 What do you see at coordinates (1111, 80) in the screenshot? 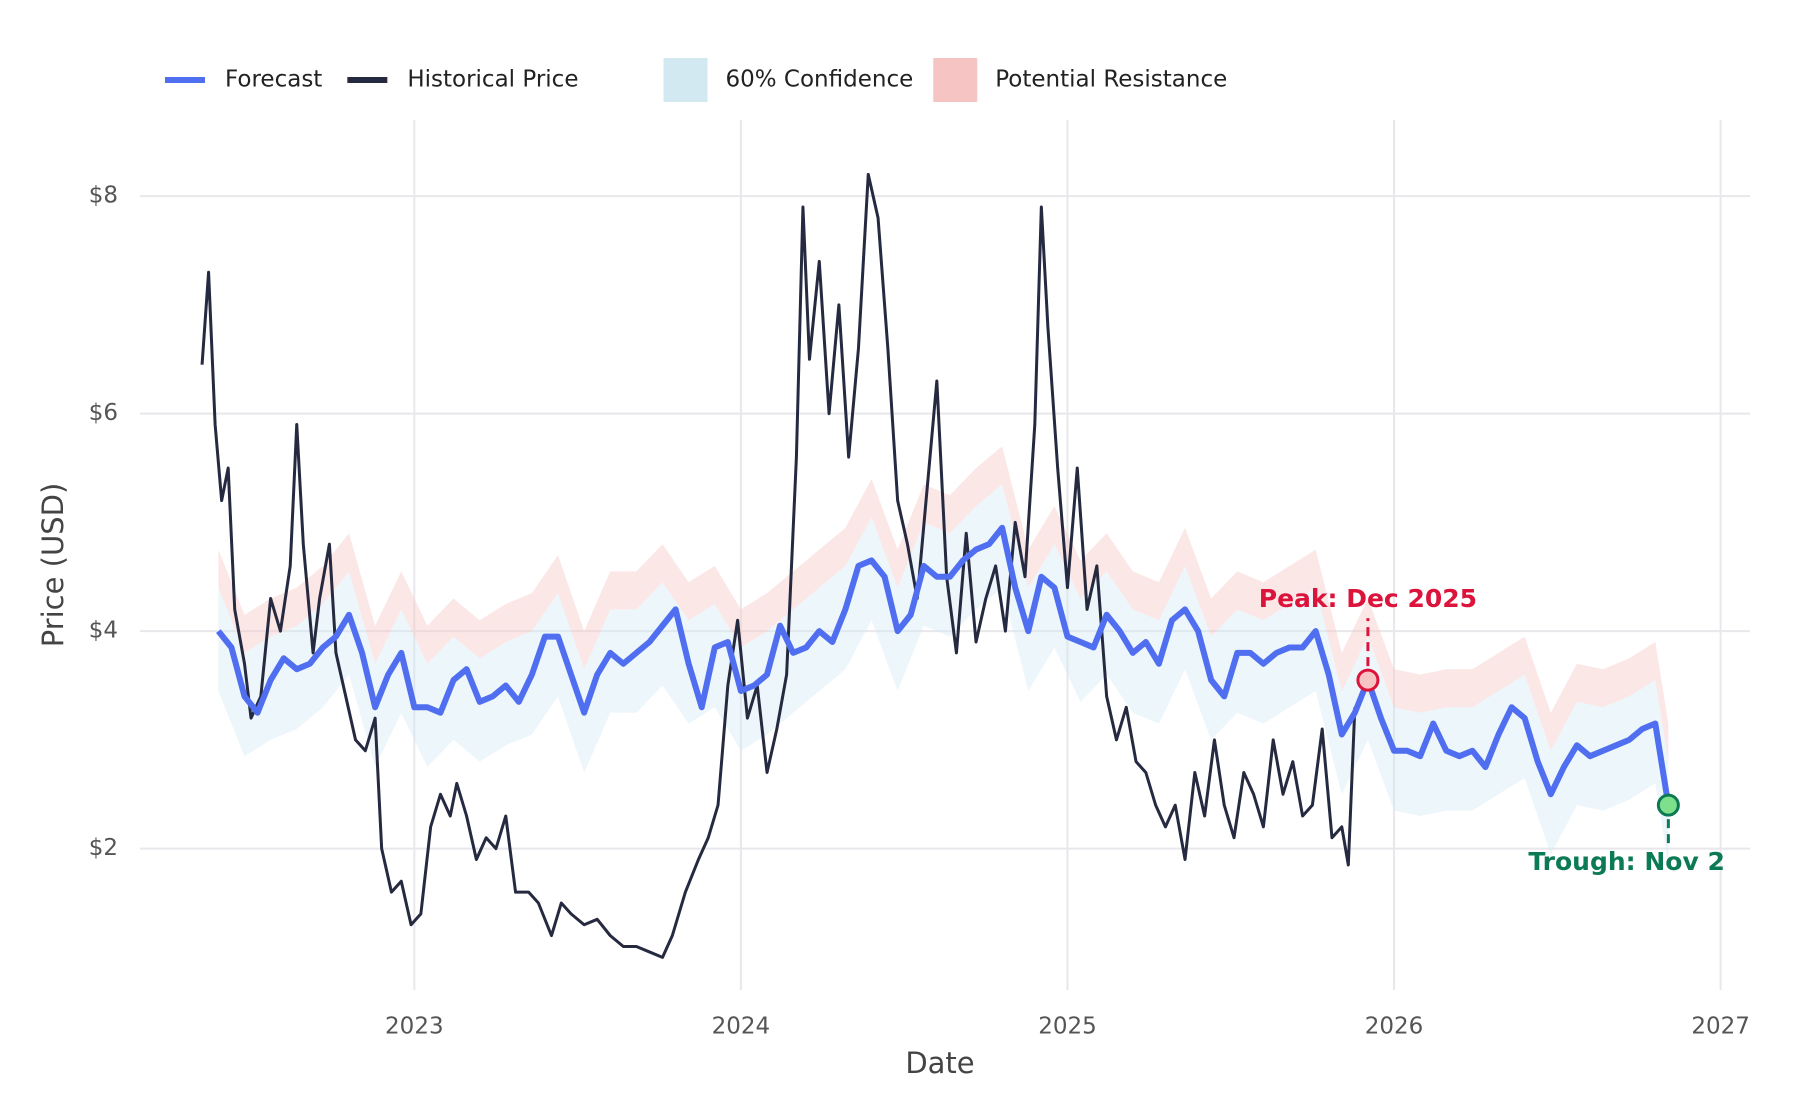
I see `legend-label: Potential Resistance` at bounding box center [1111, 80].